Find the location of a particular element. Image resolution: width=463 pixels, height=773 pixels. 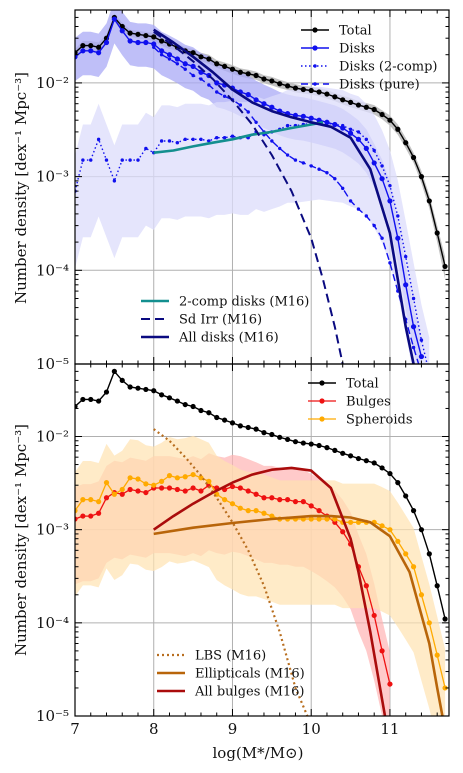

y-tick-label: 10⁻² is located at coordinates (52, 83).